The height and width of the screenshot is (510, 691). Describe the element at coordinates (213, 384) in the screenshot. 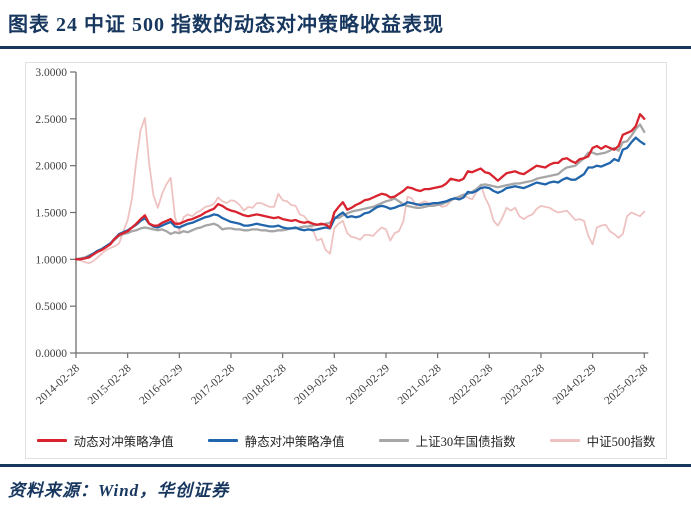

I see `x-axis-tick-label: 2017-02-28` at that location.